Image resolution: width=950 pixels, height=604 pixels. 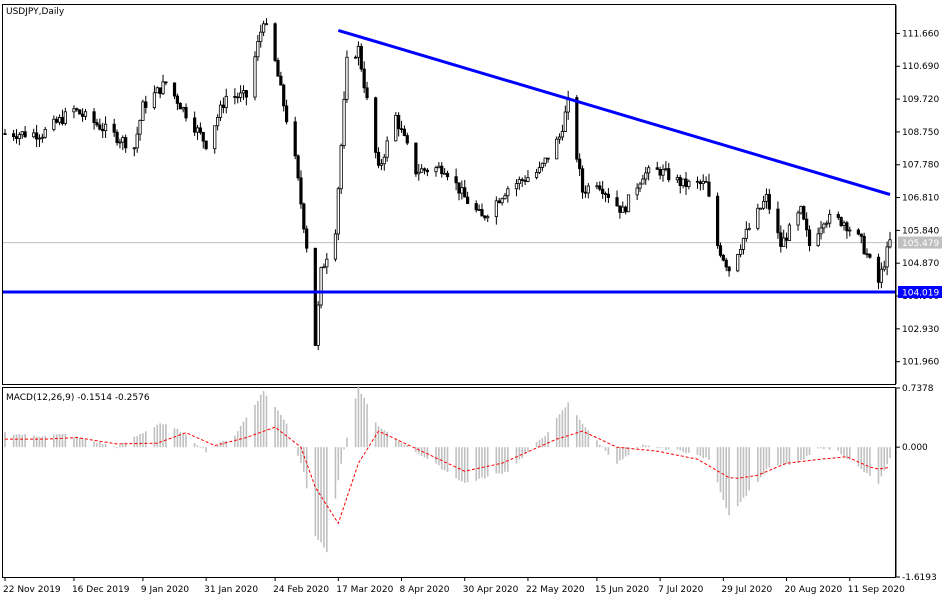 What do you see at coordinates (425, 590) in the screenshot?
I see `time-tick-label: 8 Apr 2020` at bounding box center [425, 590].